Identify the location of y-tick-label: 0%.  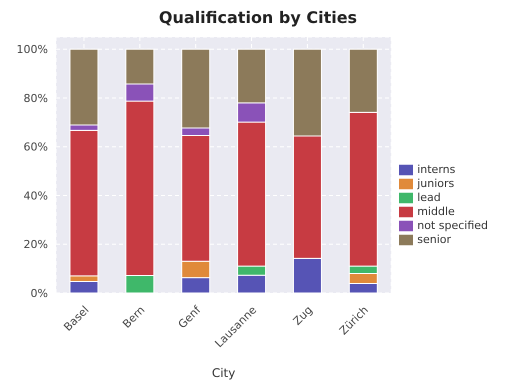
(39, 293).